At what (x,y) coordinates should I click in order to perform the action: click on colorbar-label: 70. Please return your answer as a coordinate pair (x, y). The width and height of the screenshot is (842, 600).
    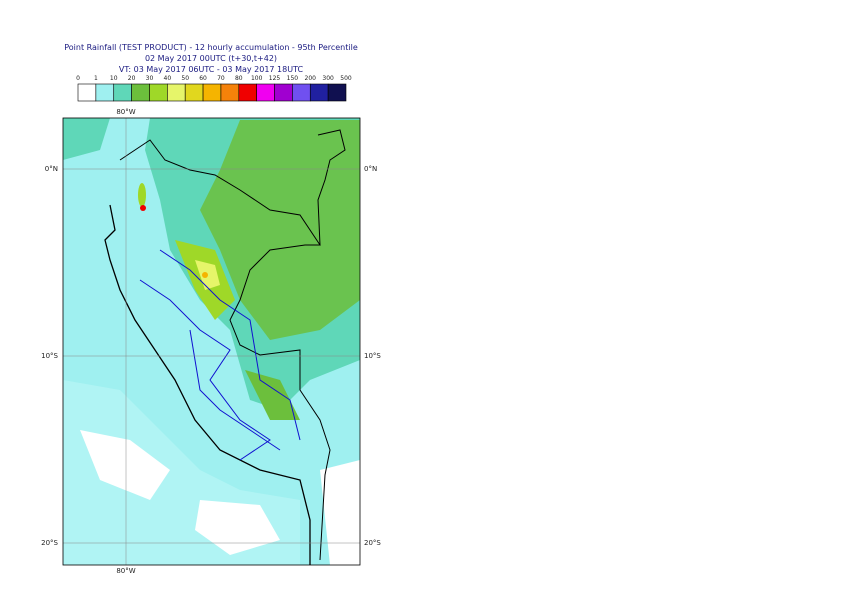
    Looking at the image, I should click on (221, 78).